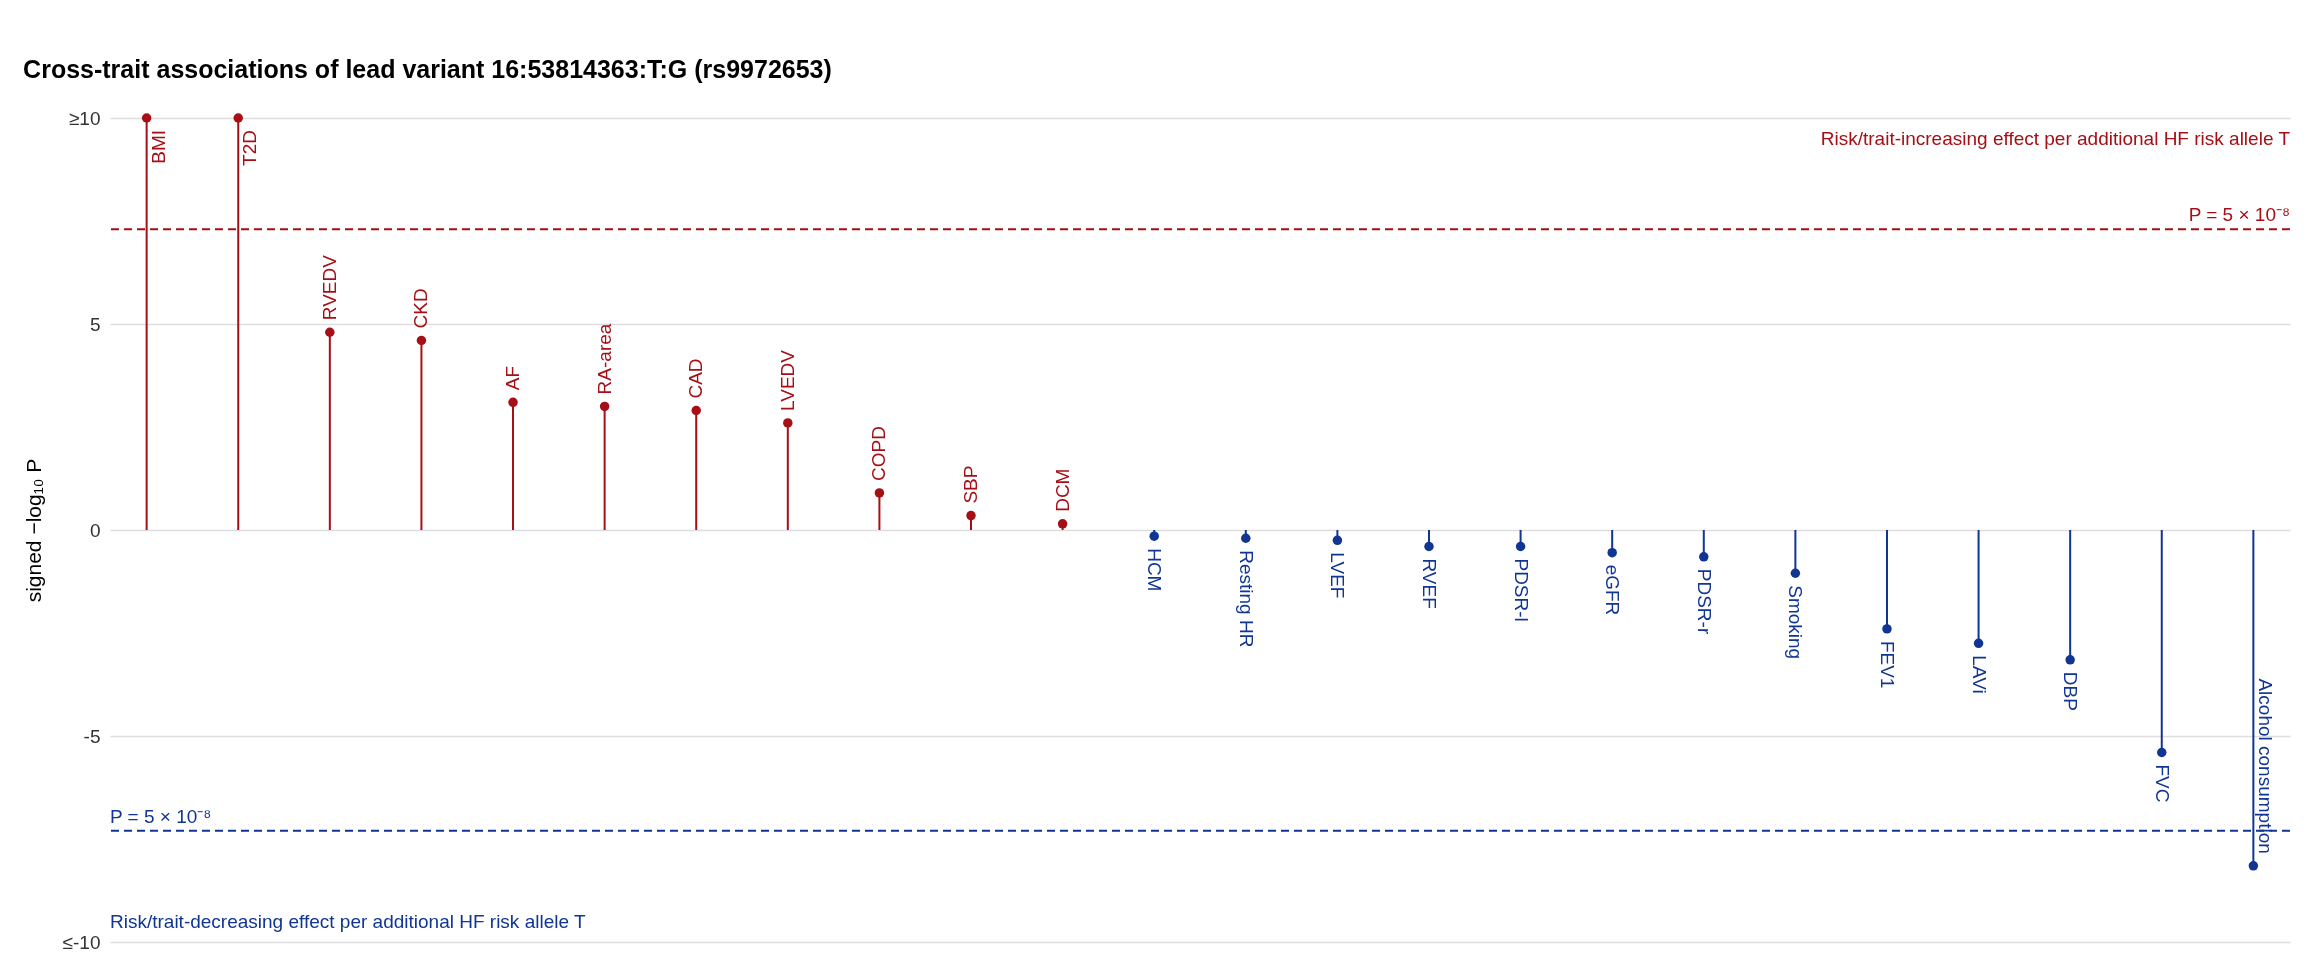  What do you see at coordinates (1338, 575) in the screenshot?
I see `x-tick-label: LVEF` at bounding box center [1338, 575].